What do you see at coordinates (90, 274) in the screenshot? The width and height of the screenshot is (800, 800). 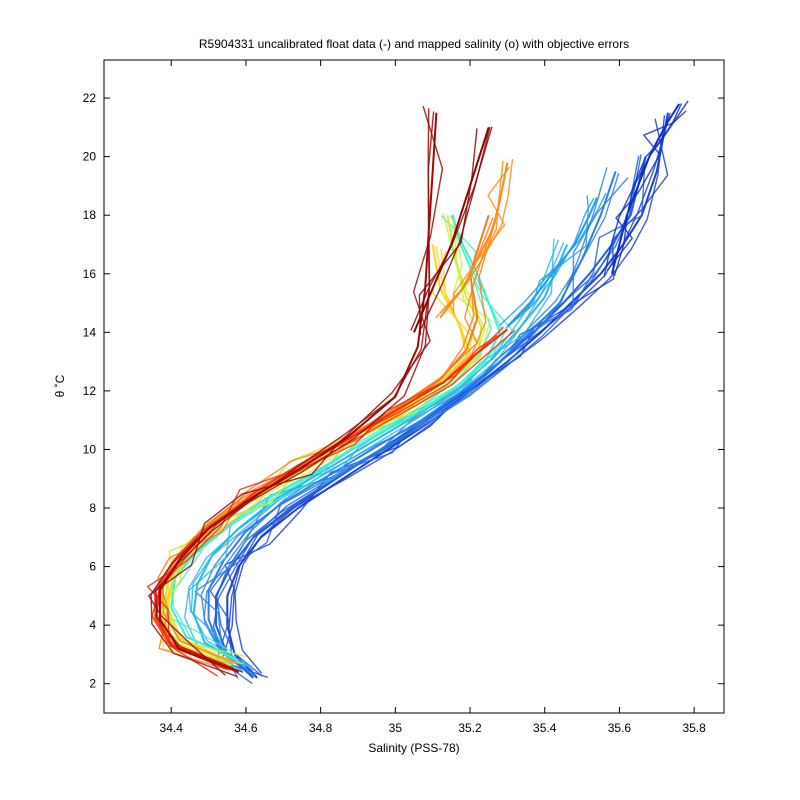 I see `y-tick-label: 16` at bounding box center [90, 274].